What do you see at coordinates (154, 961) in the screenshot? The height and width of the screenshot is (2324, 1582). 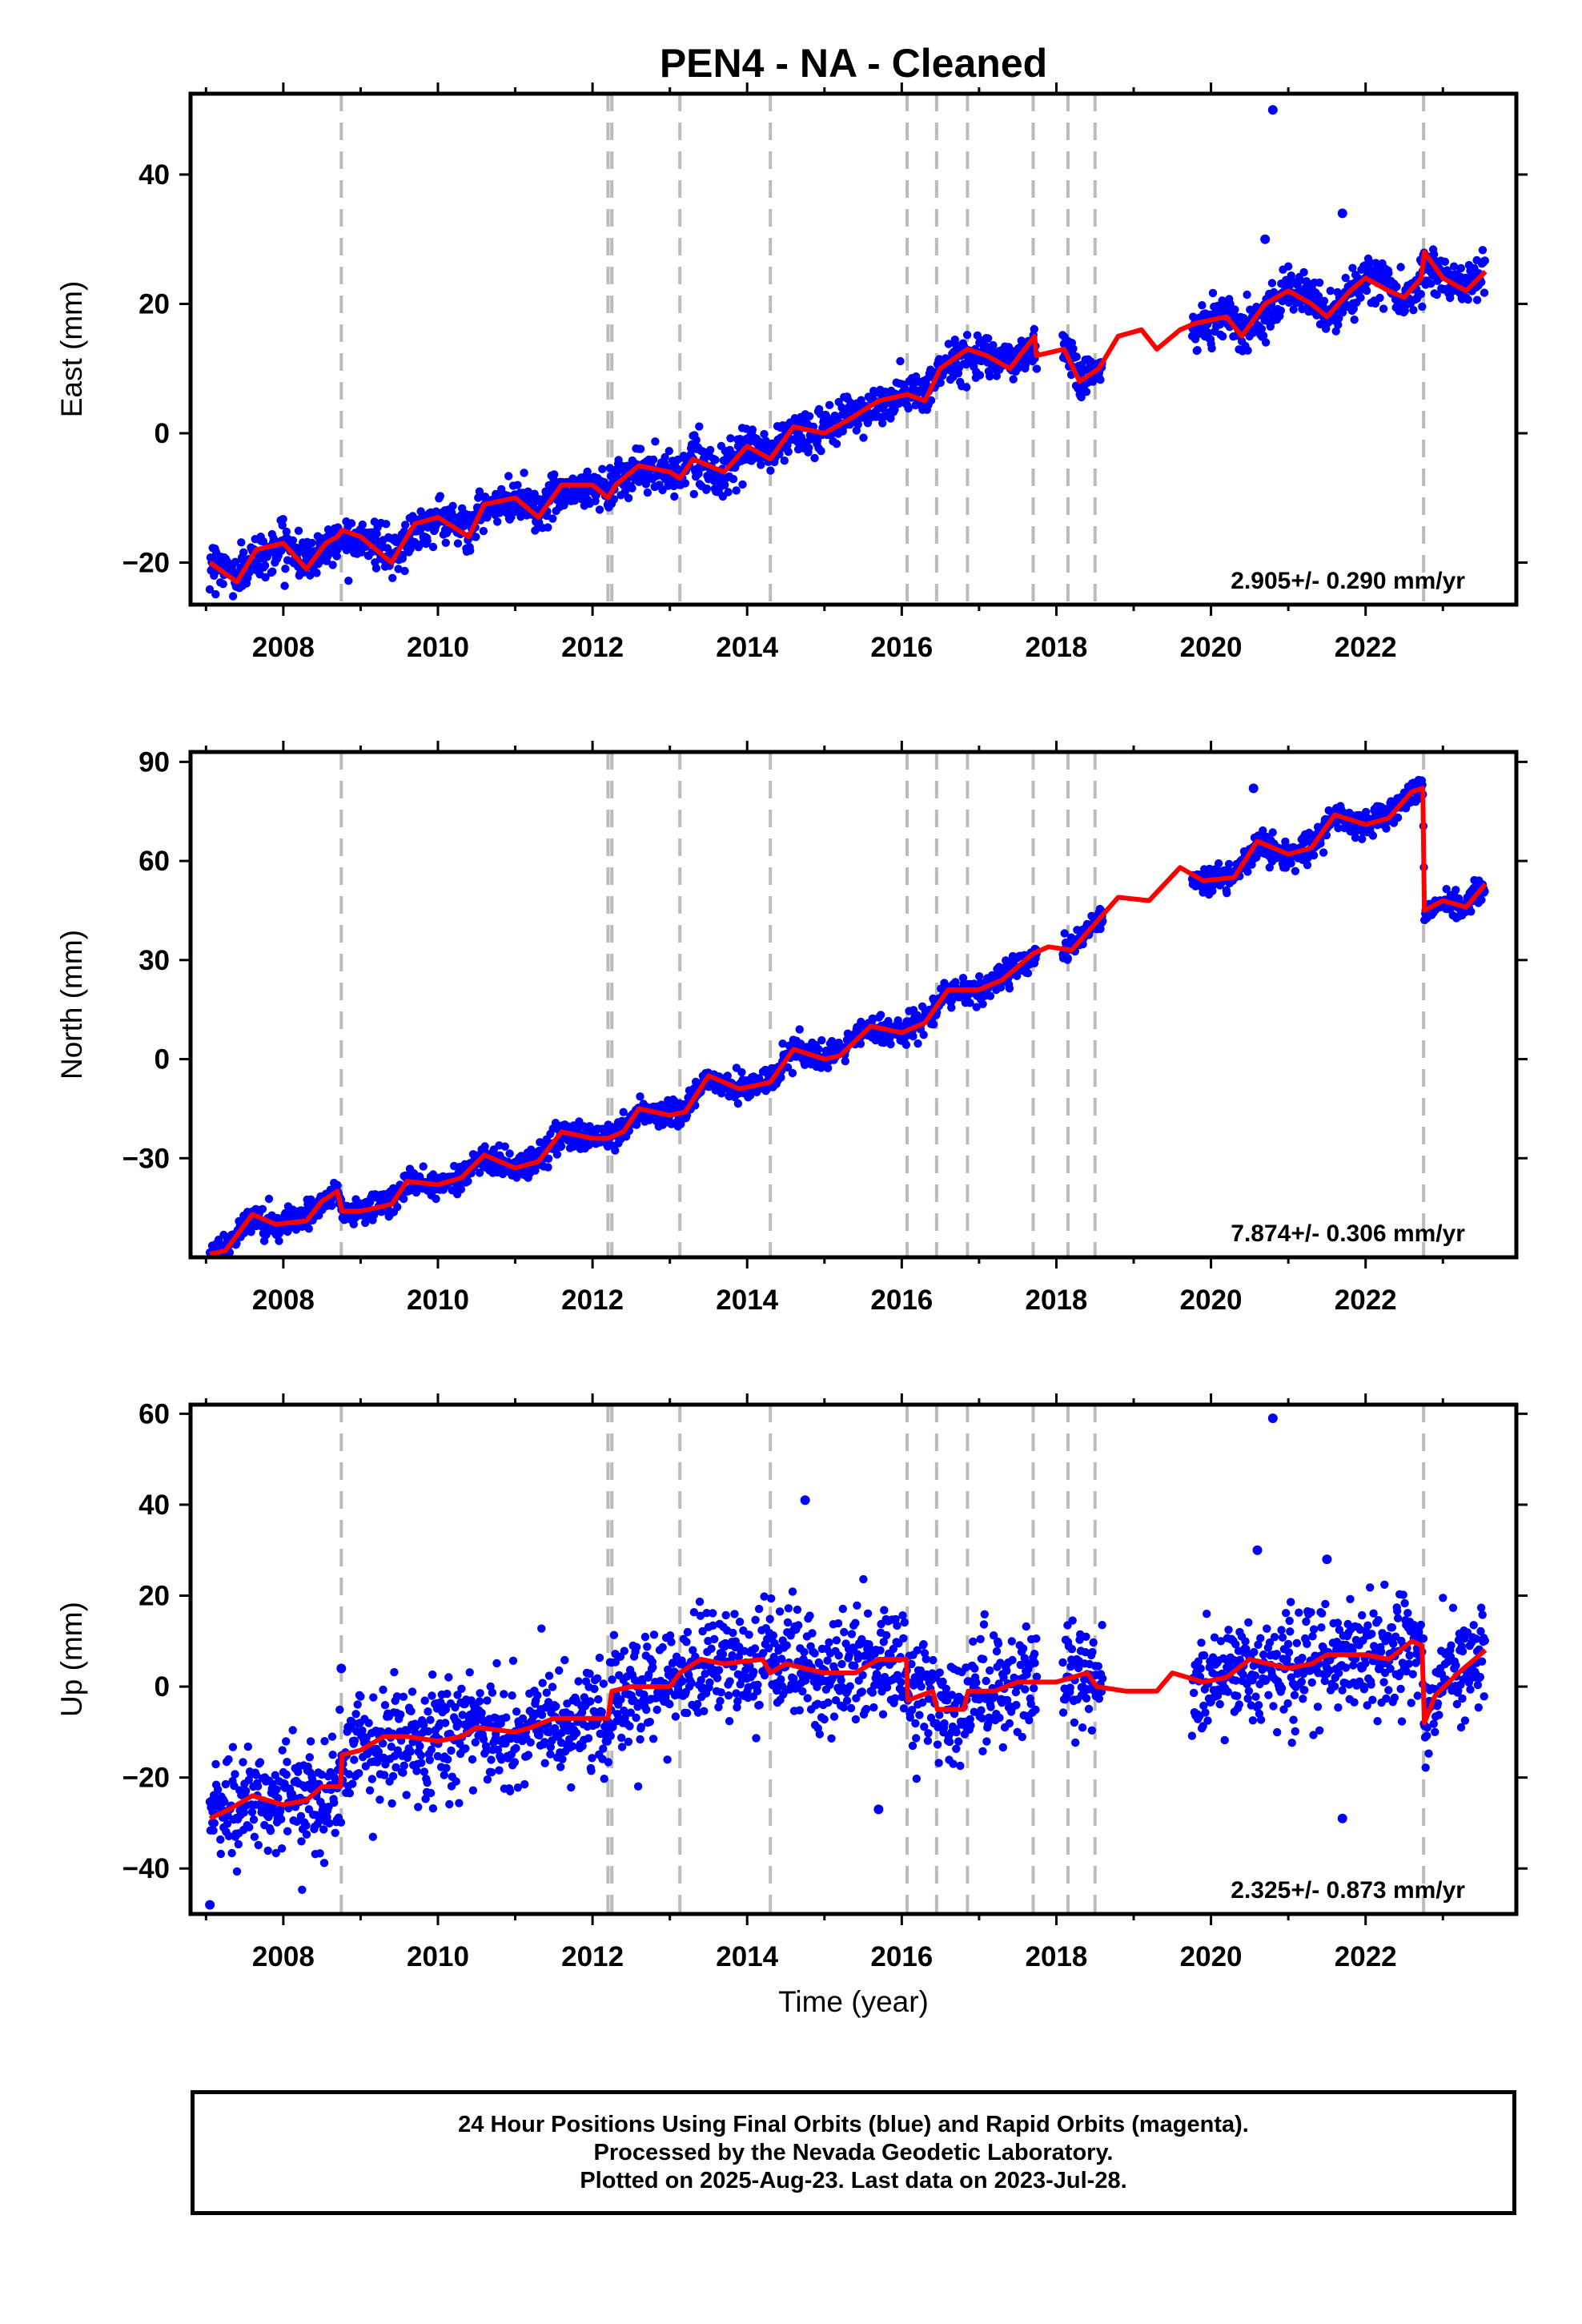 I see `y-tick-label: 30` at bounding box center [154, 961].